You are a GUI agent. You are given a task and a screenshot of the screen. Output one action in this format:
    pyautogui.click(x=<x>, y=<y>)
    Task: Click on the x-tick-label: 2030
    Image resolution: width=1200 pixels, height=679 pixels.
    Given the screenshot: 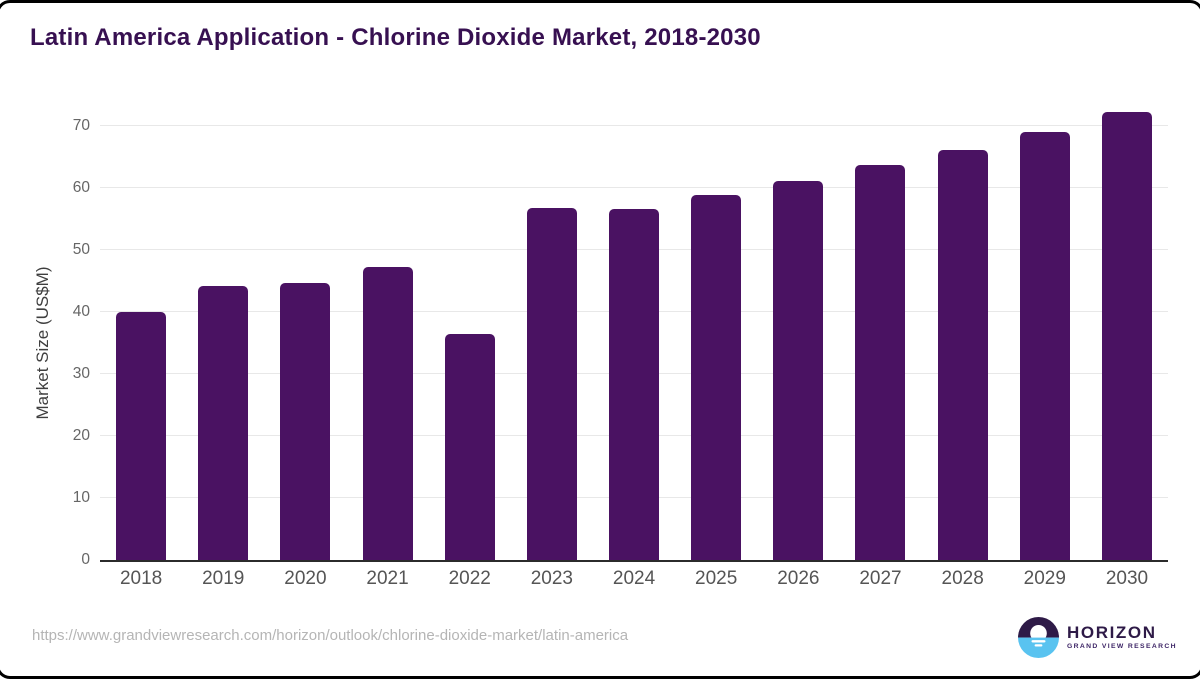 What is the action you would take?
    pyautogui.click(x=1127, y=578)
    